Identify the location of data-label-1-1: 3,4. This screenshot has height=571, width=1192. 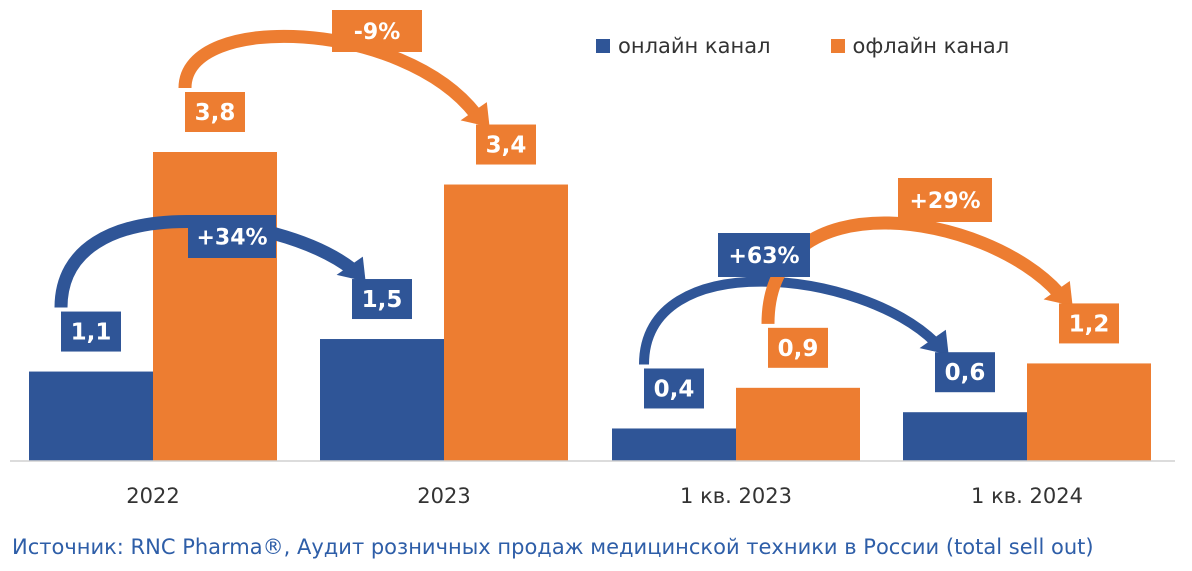
(506, 146).